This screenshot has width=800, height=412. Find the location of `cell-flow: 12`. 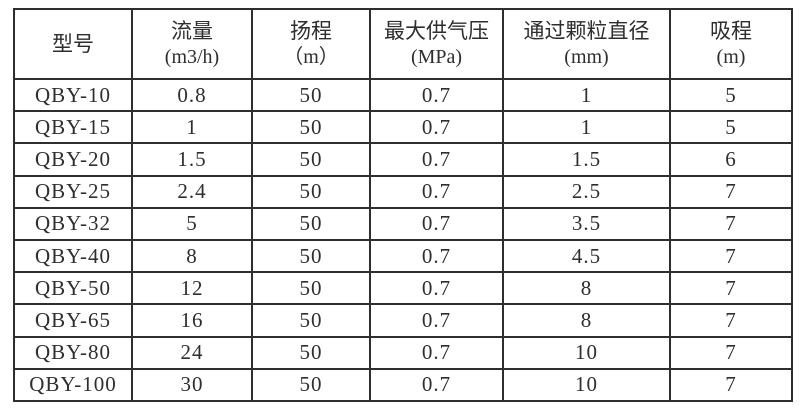

cell-flow: 12 is located at coordinates (192, 288).